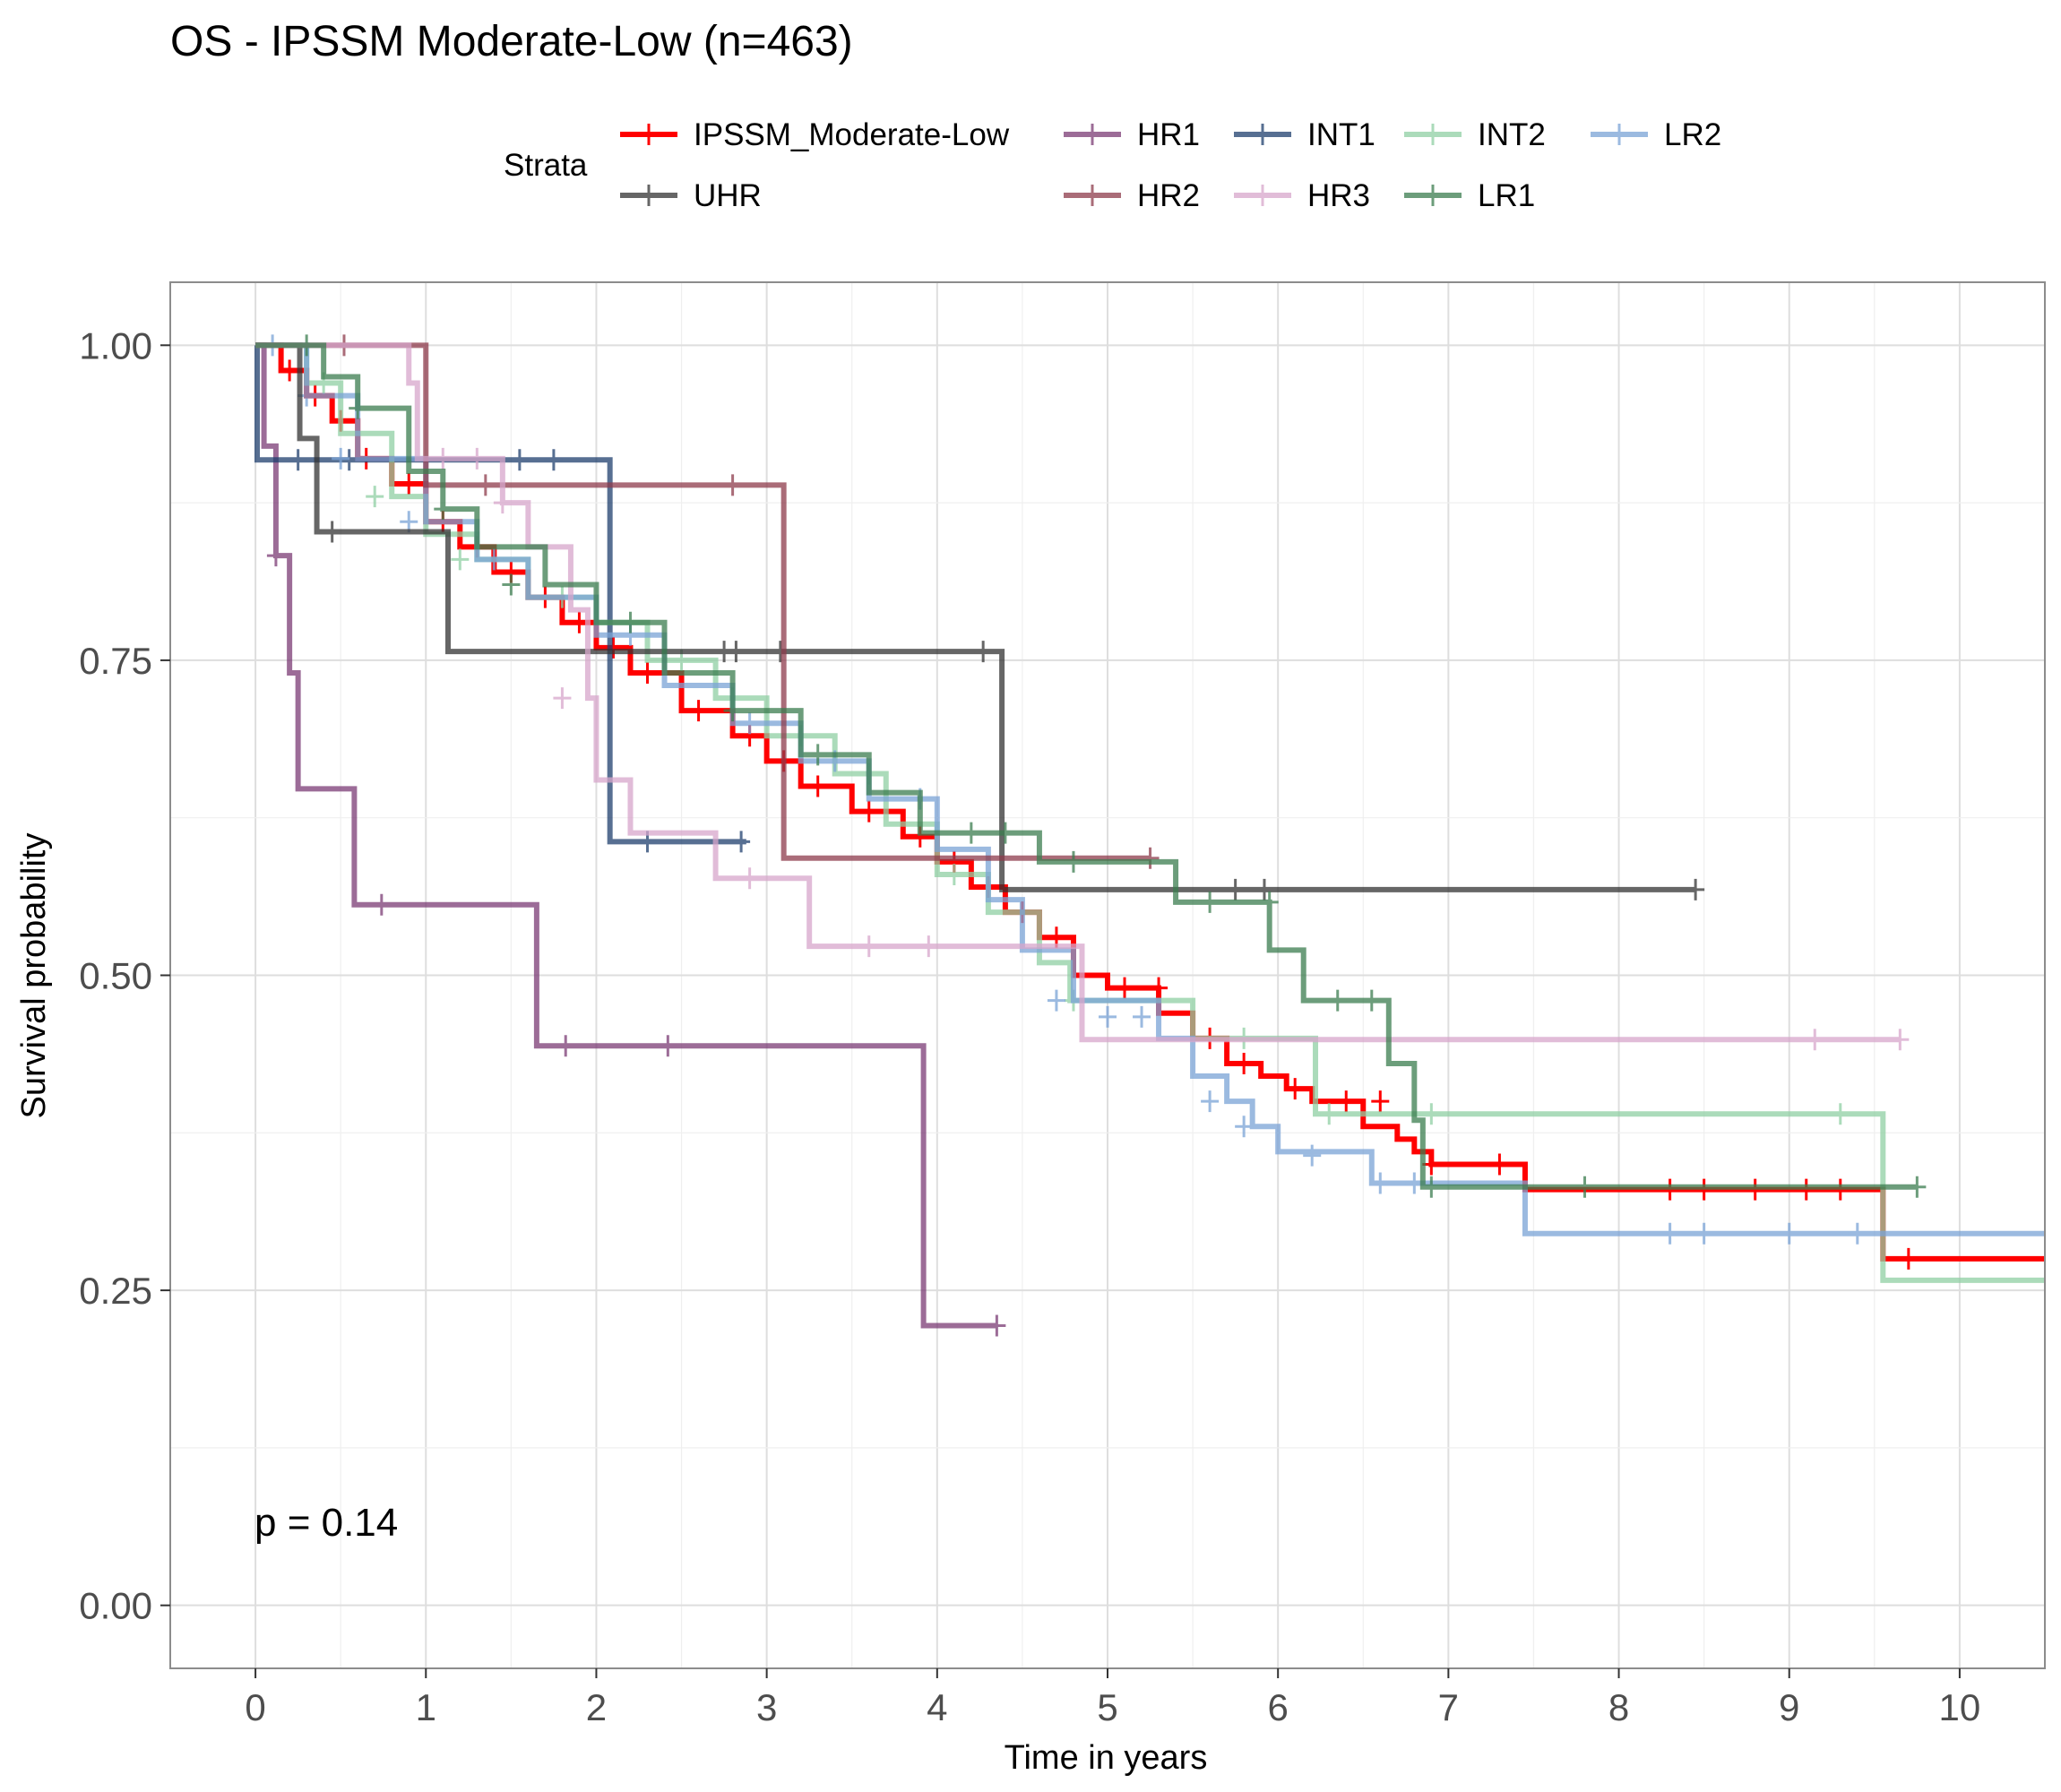 The width and height of the screenshot is (2061, 1792). Describe the element at coordinates (1092, 196) in the screenshot. I see `legend-key-hr2` at that location.